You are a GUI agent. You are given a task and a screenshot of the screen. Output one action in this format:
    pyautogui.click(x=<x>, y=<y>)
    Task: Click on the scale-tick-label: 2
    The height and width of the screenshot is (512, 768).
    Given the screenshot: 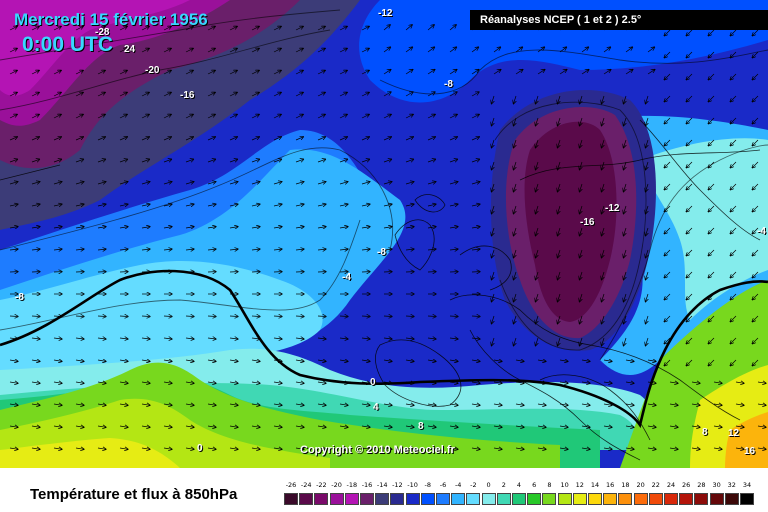 What is the action you would take?
    pyautogui.click(x=503, y=485)
    